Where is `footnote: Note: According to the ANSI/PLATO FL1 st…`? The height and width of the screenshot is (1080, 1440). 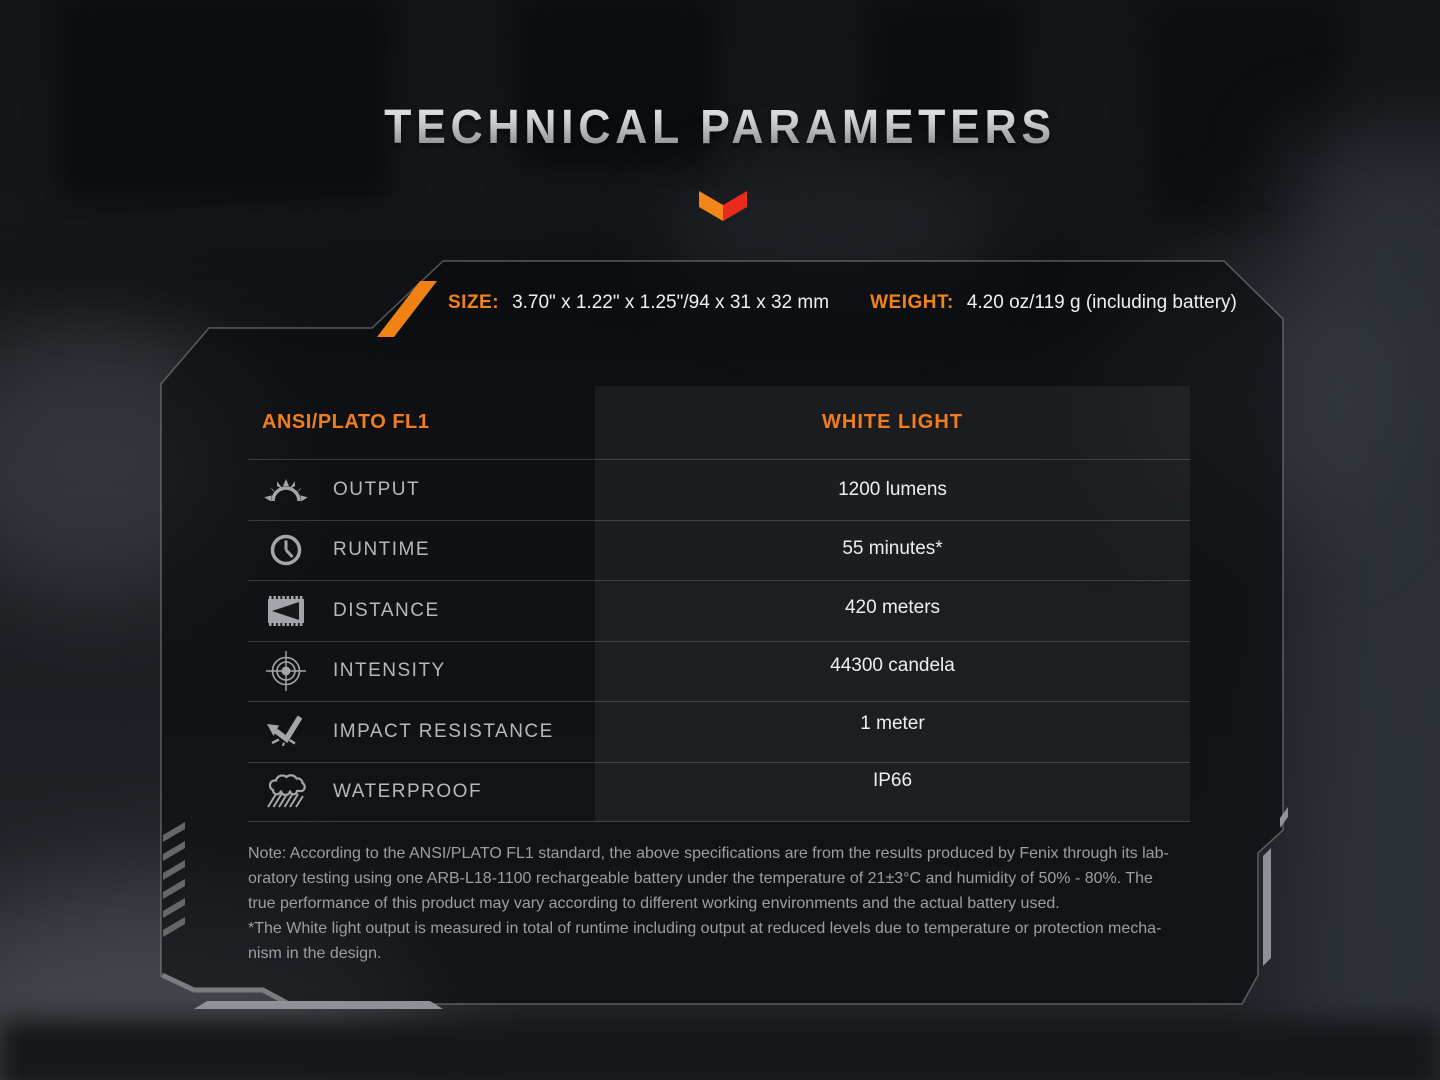
footnote: Note: According to the ANSI/PLATO FL1 st… is located at coordinates (735, 903).